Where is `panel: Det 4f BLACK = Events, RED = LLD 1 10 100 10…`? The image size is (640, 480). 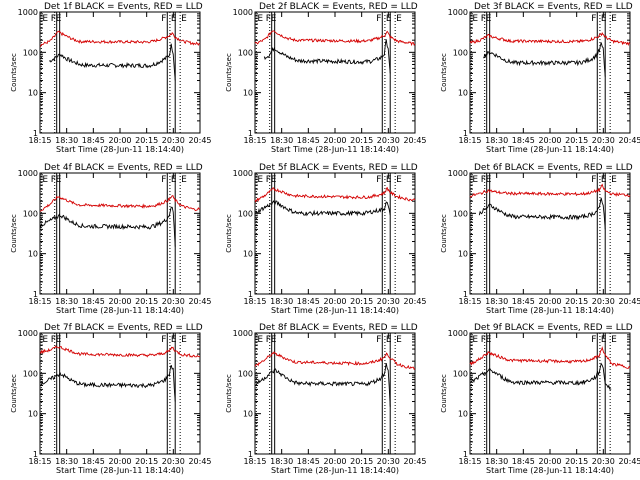
panel: Det 4f BLACK = Events, RED = LLD 1 10 100 10… is located at coordinates (111, 239).